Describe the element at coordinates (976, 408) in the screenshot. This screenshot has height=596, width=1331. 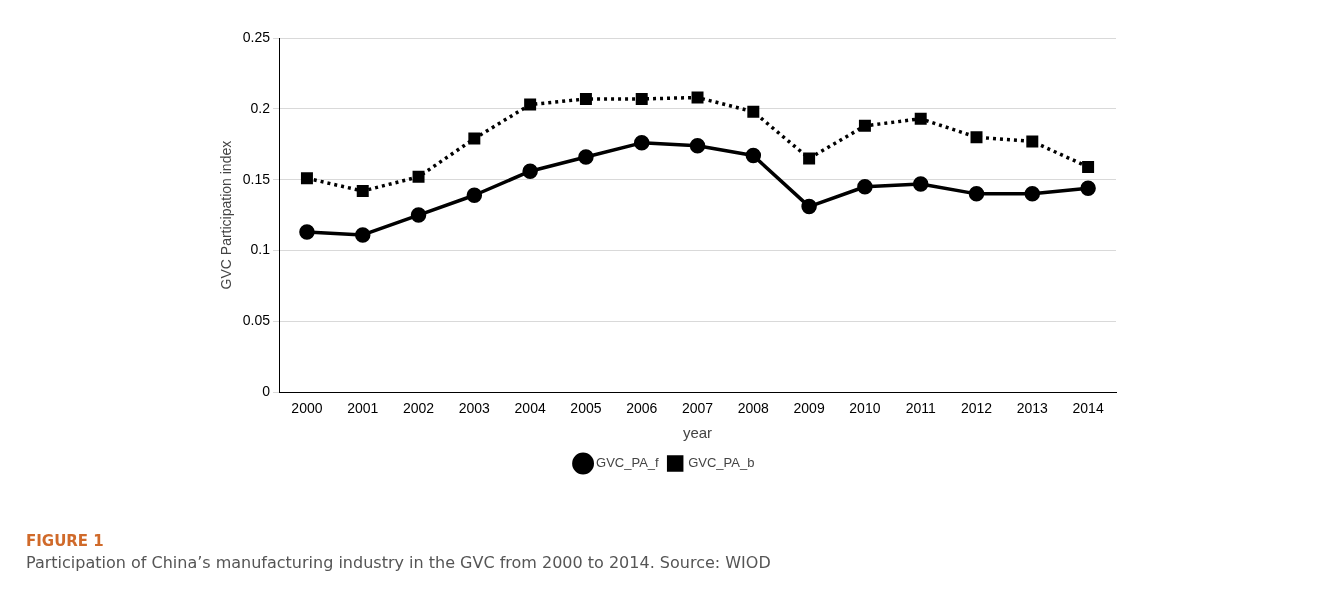
I see `x-tick-label: 2012` at that location.